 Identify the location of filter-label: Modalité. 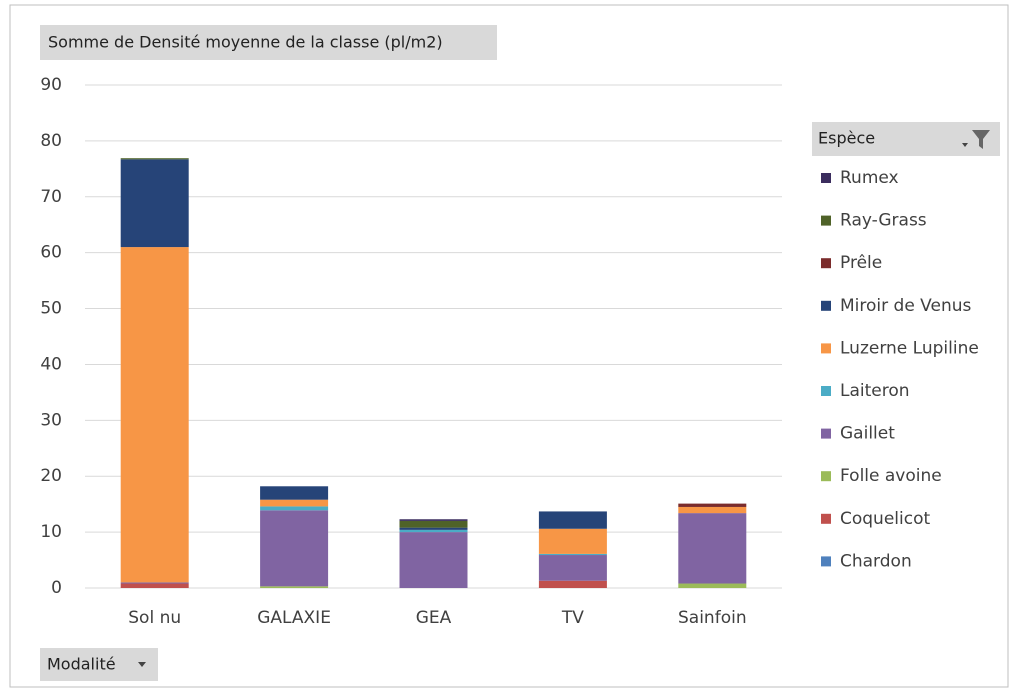
(81, 664).